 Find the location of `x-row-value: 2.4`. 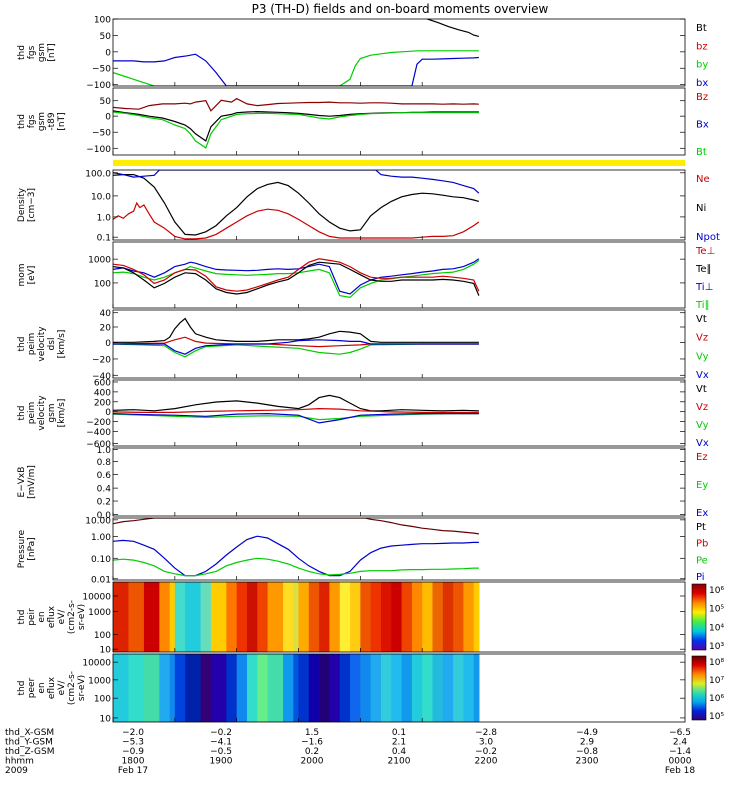

x-row-value: 2.4 is located at coordinates (680, 743).